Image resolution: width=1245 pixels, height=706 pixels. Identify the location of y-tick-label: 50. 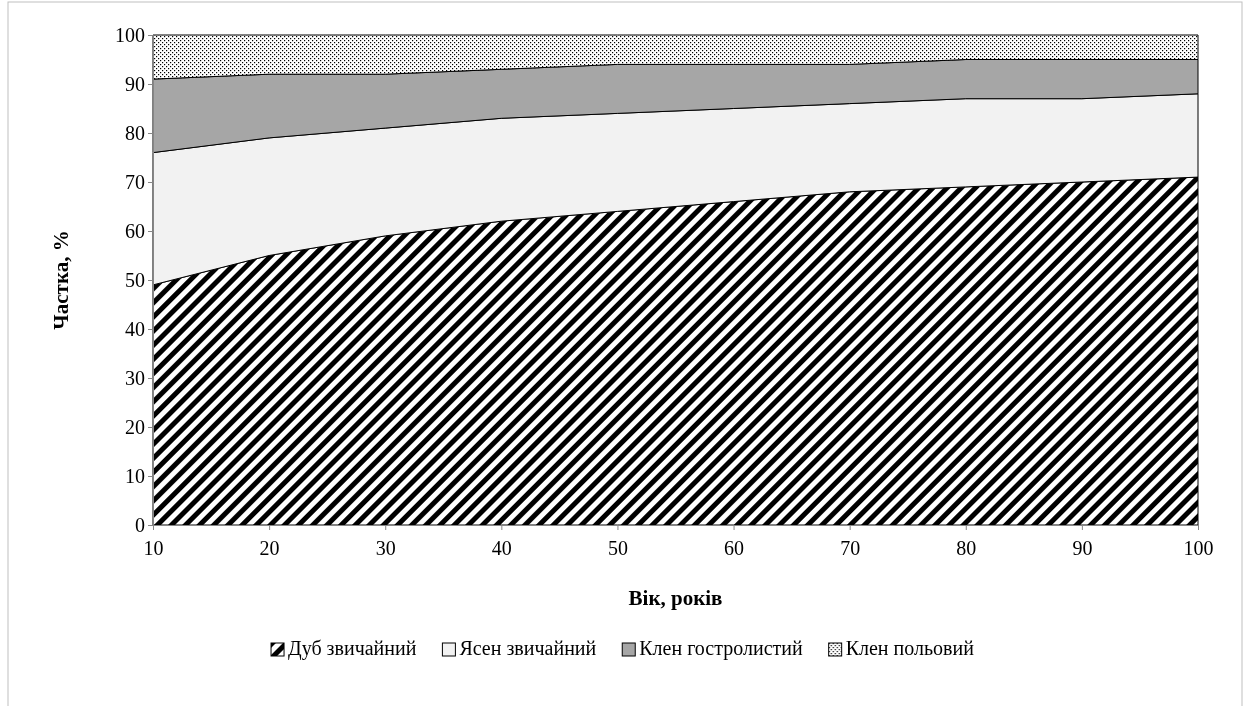
(135, 279).